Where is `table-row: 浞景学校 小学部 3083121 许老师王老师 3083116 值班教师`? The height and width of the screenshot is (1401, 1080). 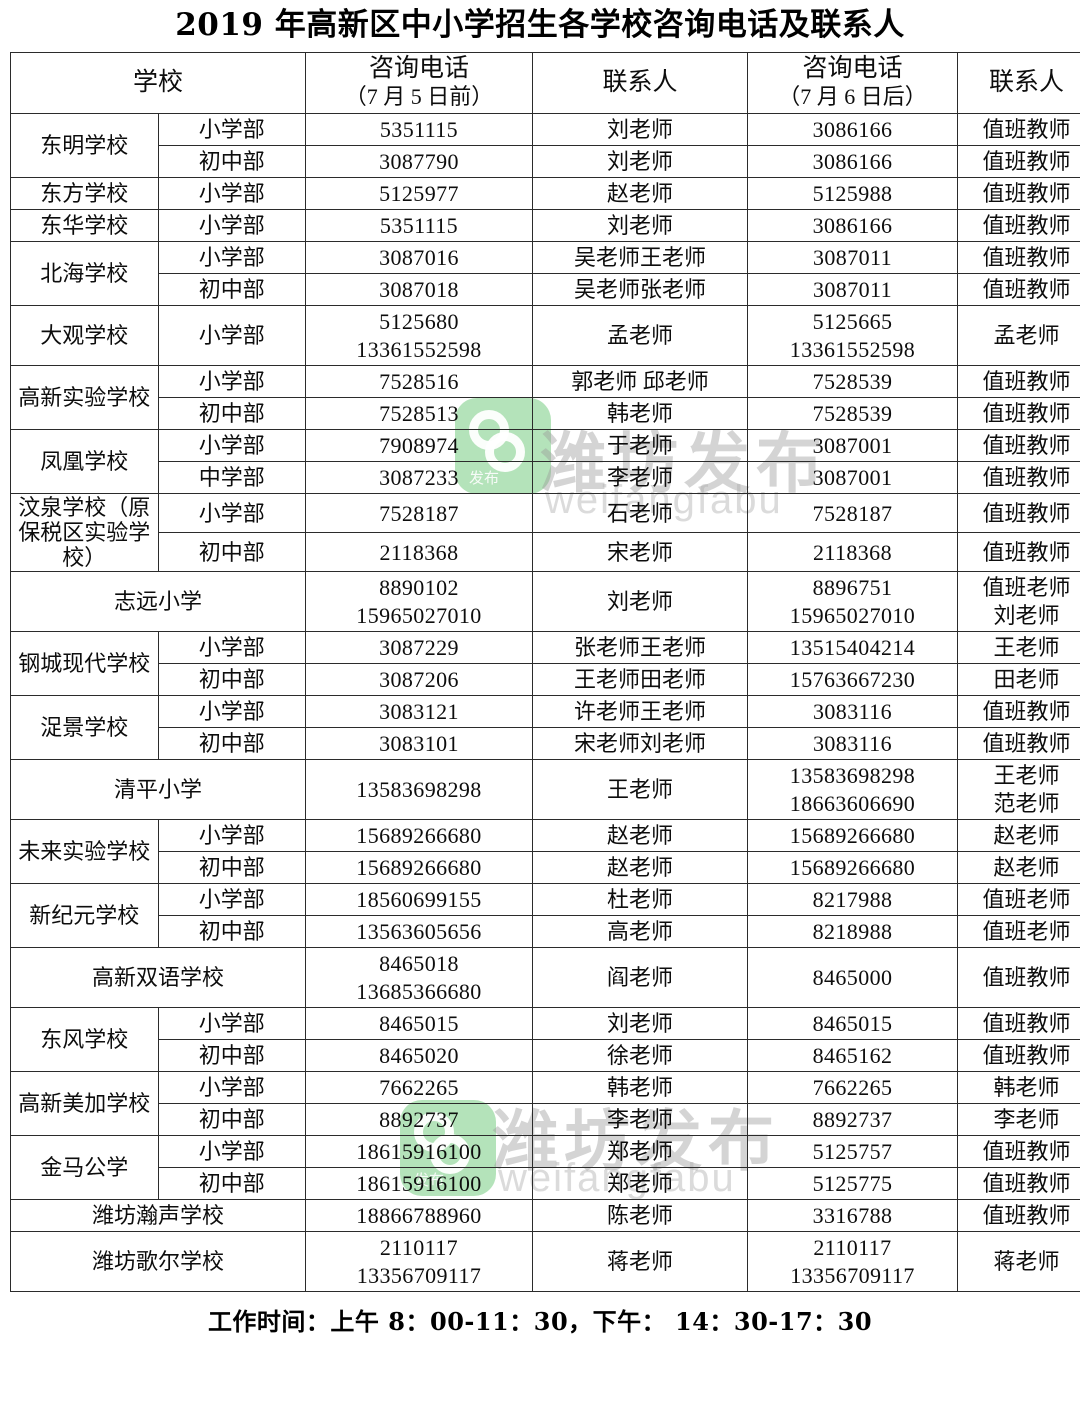
table-row: 浞景学校 小学部 3083121 许老师王老师 3083116 值班教师 is located at coordinates (545, 727).